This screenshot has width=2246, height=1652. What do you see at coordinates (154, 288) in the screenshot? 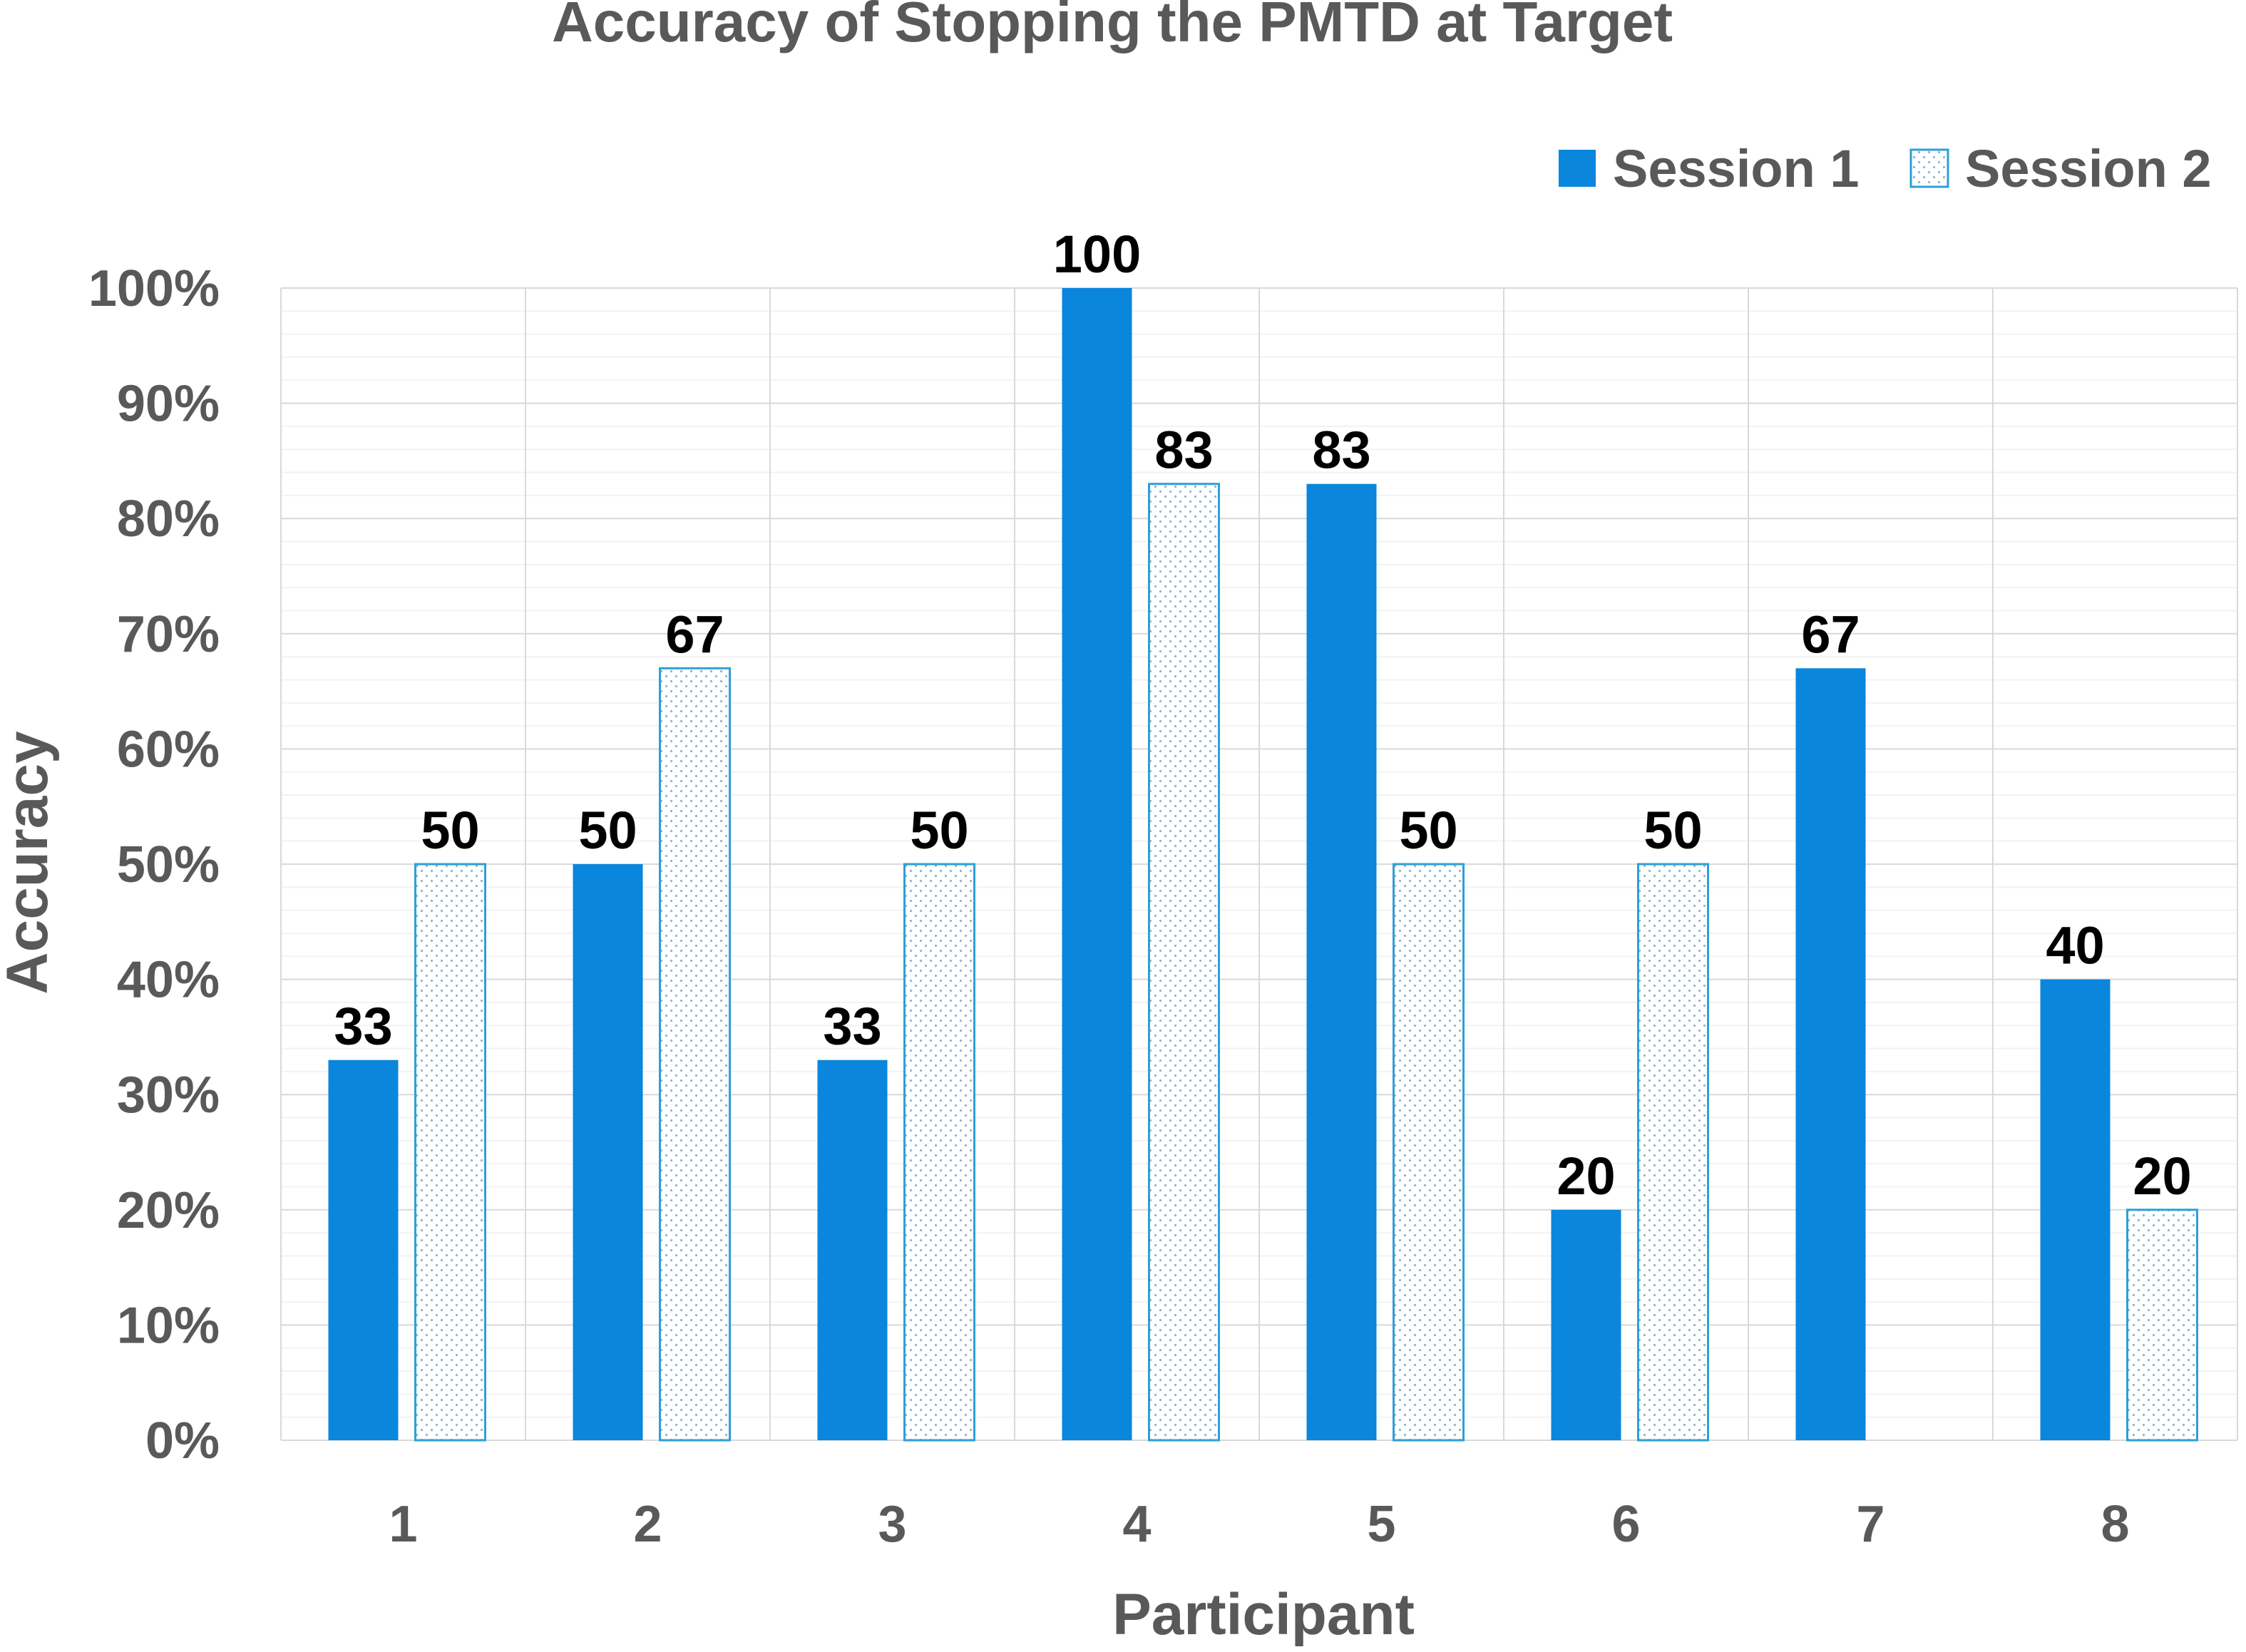
I see `y-tick-label: 100%` at bounding box center [154, 288].